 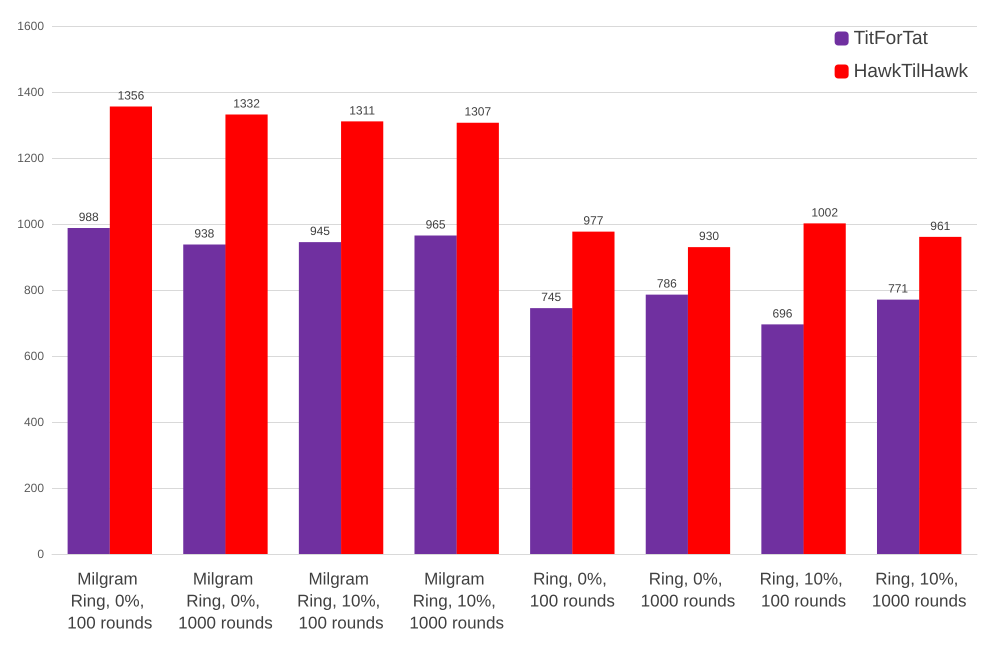 What do you see at coordinates (593, 221) in the screenshot?
I see `data-label: 977` at bounding box center [593, 221].